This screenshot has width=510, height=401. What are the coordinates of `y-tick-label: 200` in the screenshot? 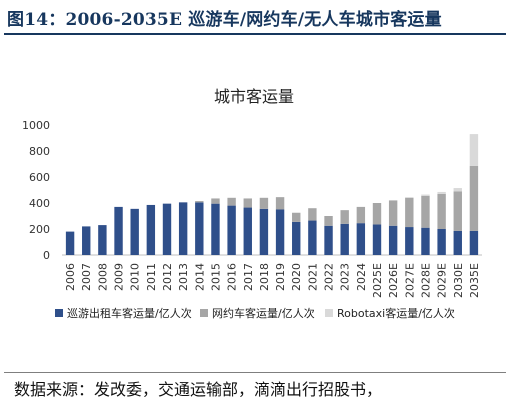 It's located at (39, 229).